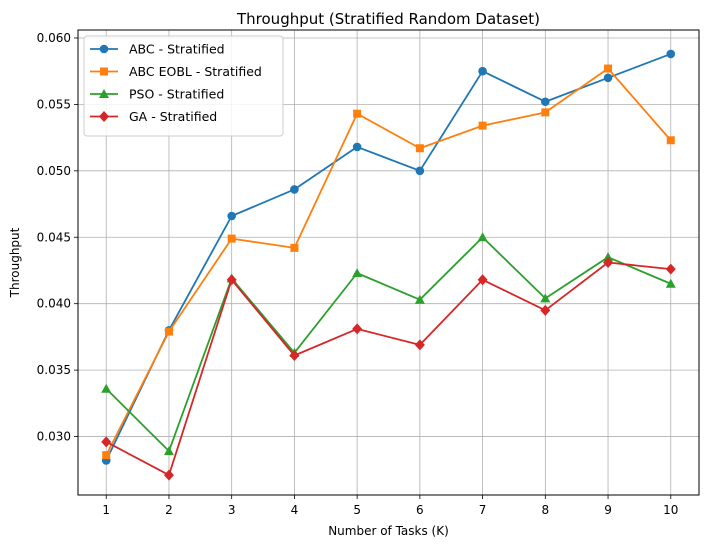  What do you see at coordinates (177, 49) in the screenshot?
I see `legend-label: ABC - Stratified` at bounding box center [177, 49].